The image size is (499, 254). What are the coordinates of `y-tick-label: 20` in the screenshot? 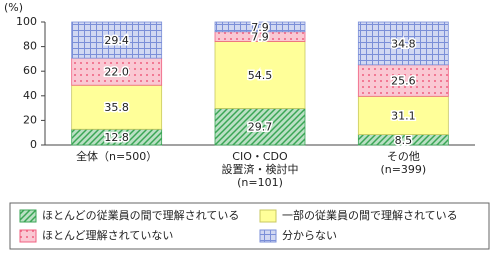 It's located at (30, 119).